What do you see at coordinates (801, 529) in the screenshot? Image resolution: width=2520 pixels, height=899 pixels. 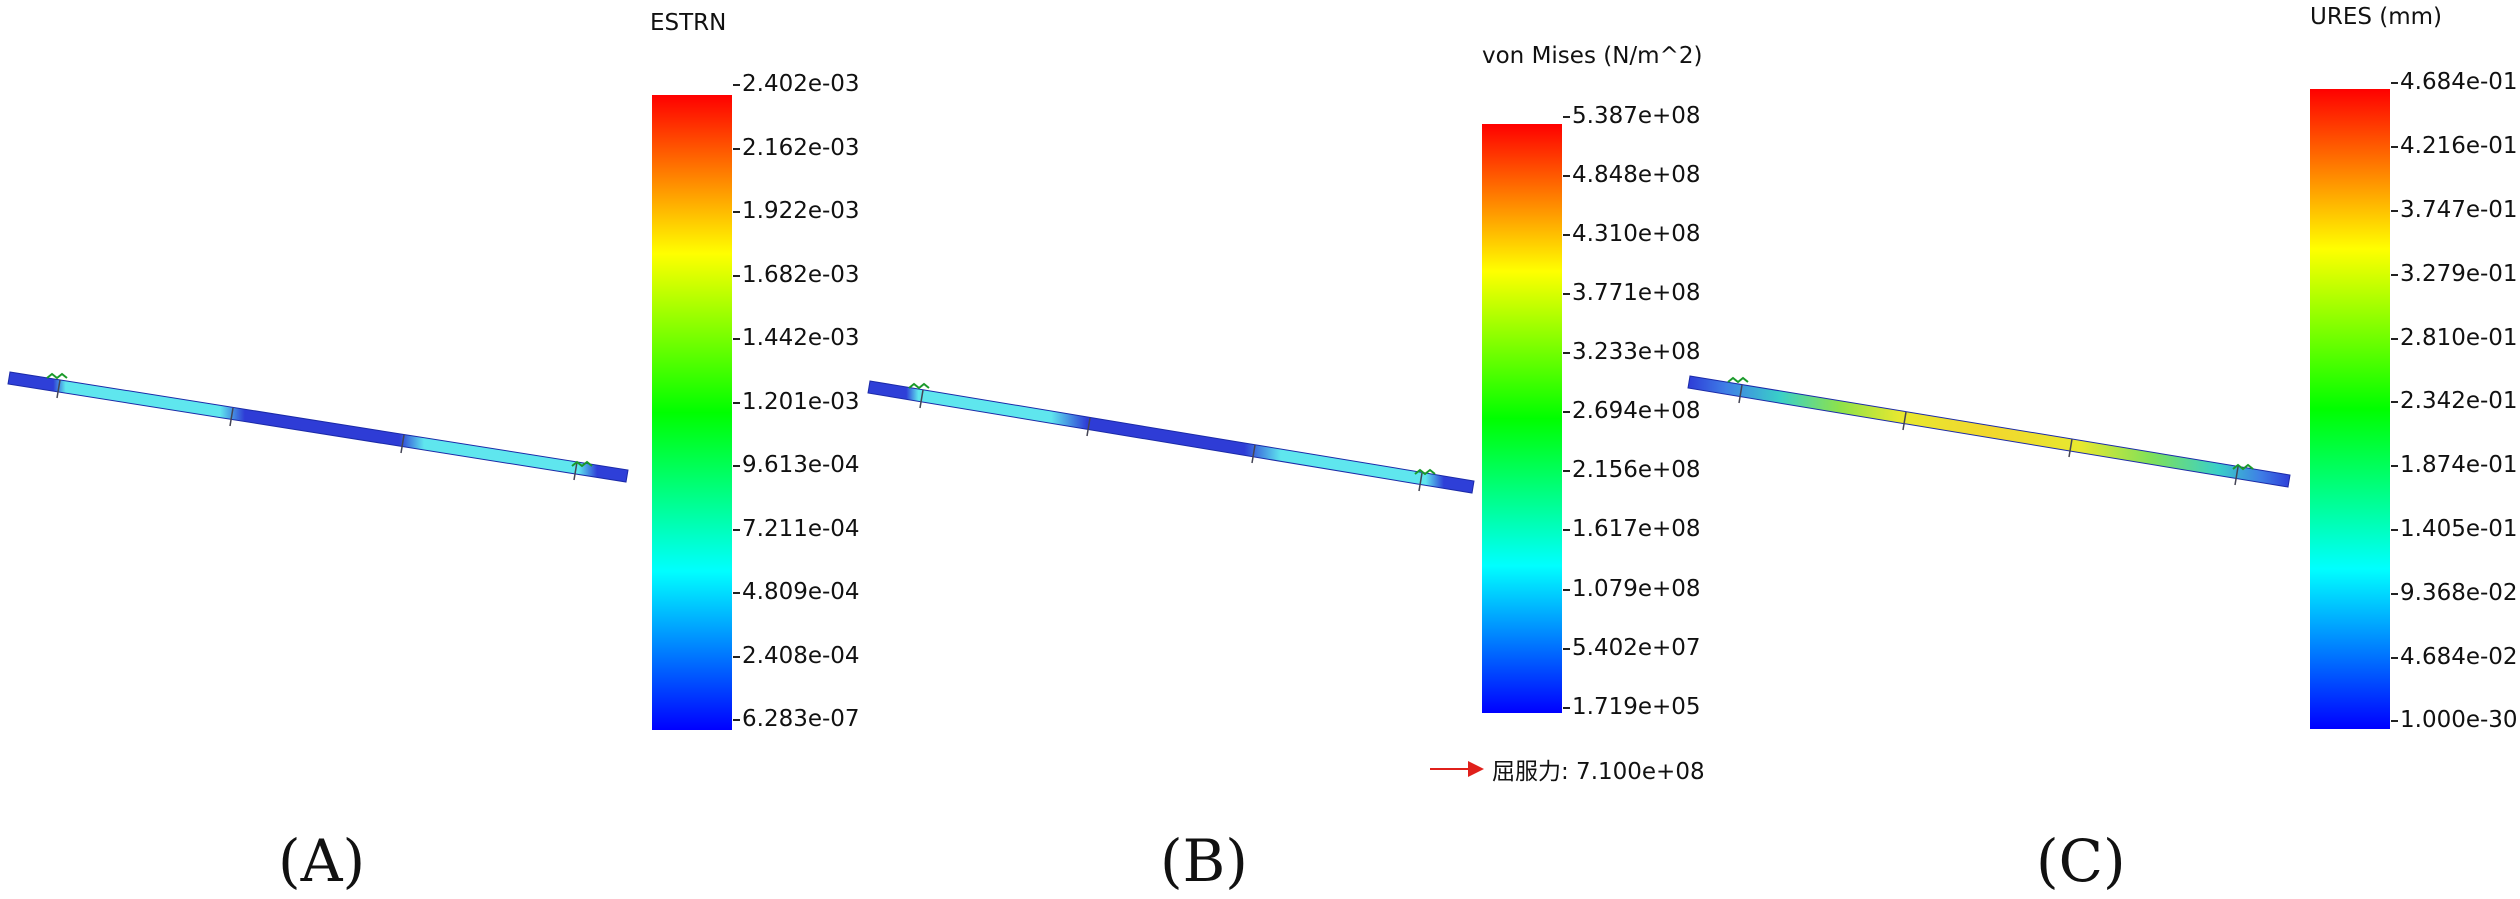 I see `legend-tick-label: 7.211e-04` at bounding box center [801, 529].